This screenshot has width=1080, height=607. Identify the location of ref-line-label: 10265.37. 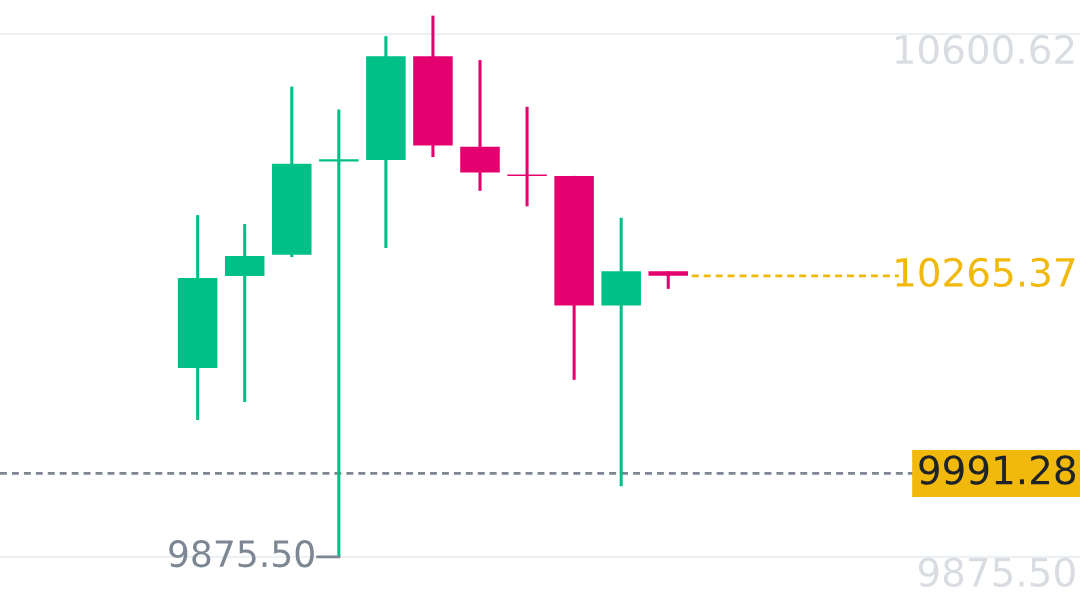
(985, 272).